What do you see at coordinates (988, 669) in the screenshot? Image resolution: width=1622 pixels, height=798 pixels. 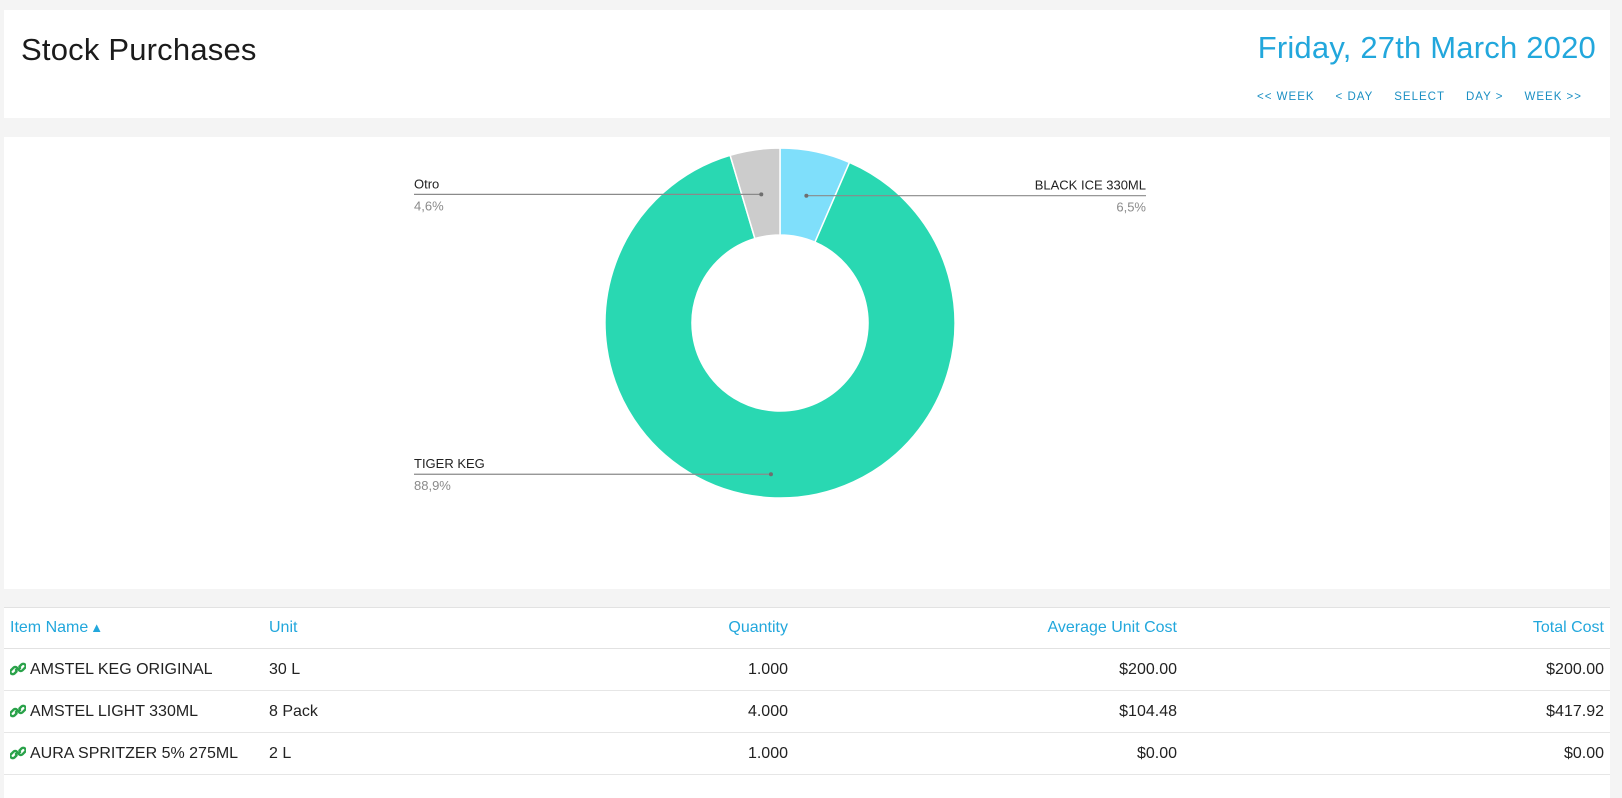 I see `average-unit-cost-cell: $200.00` at bounding box center [988, 669].